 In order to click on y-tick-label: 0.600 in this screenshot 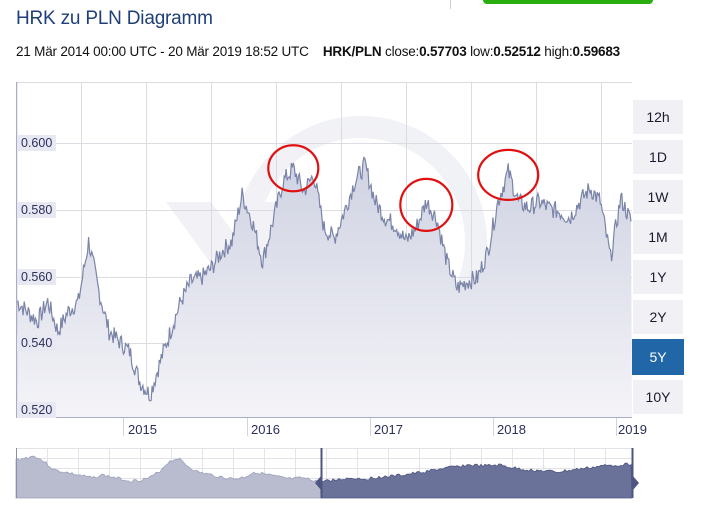, I will do `click(37, 143)`.